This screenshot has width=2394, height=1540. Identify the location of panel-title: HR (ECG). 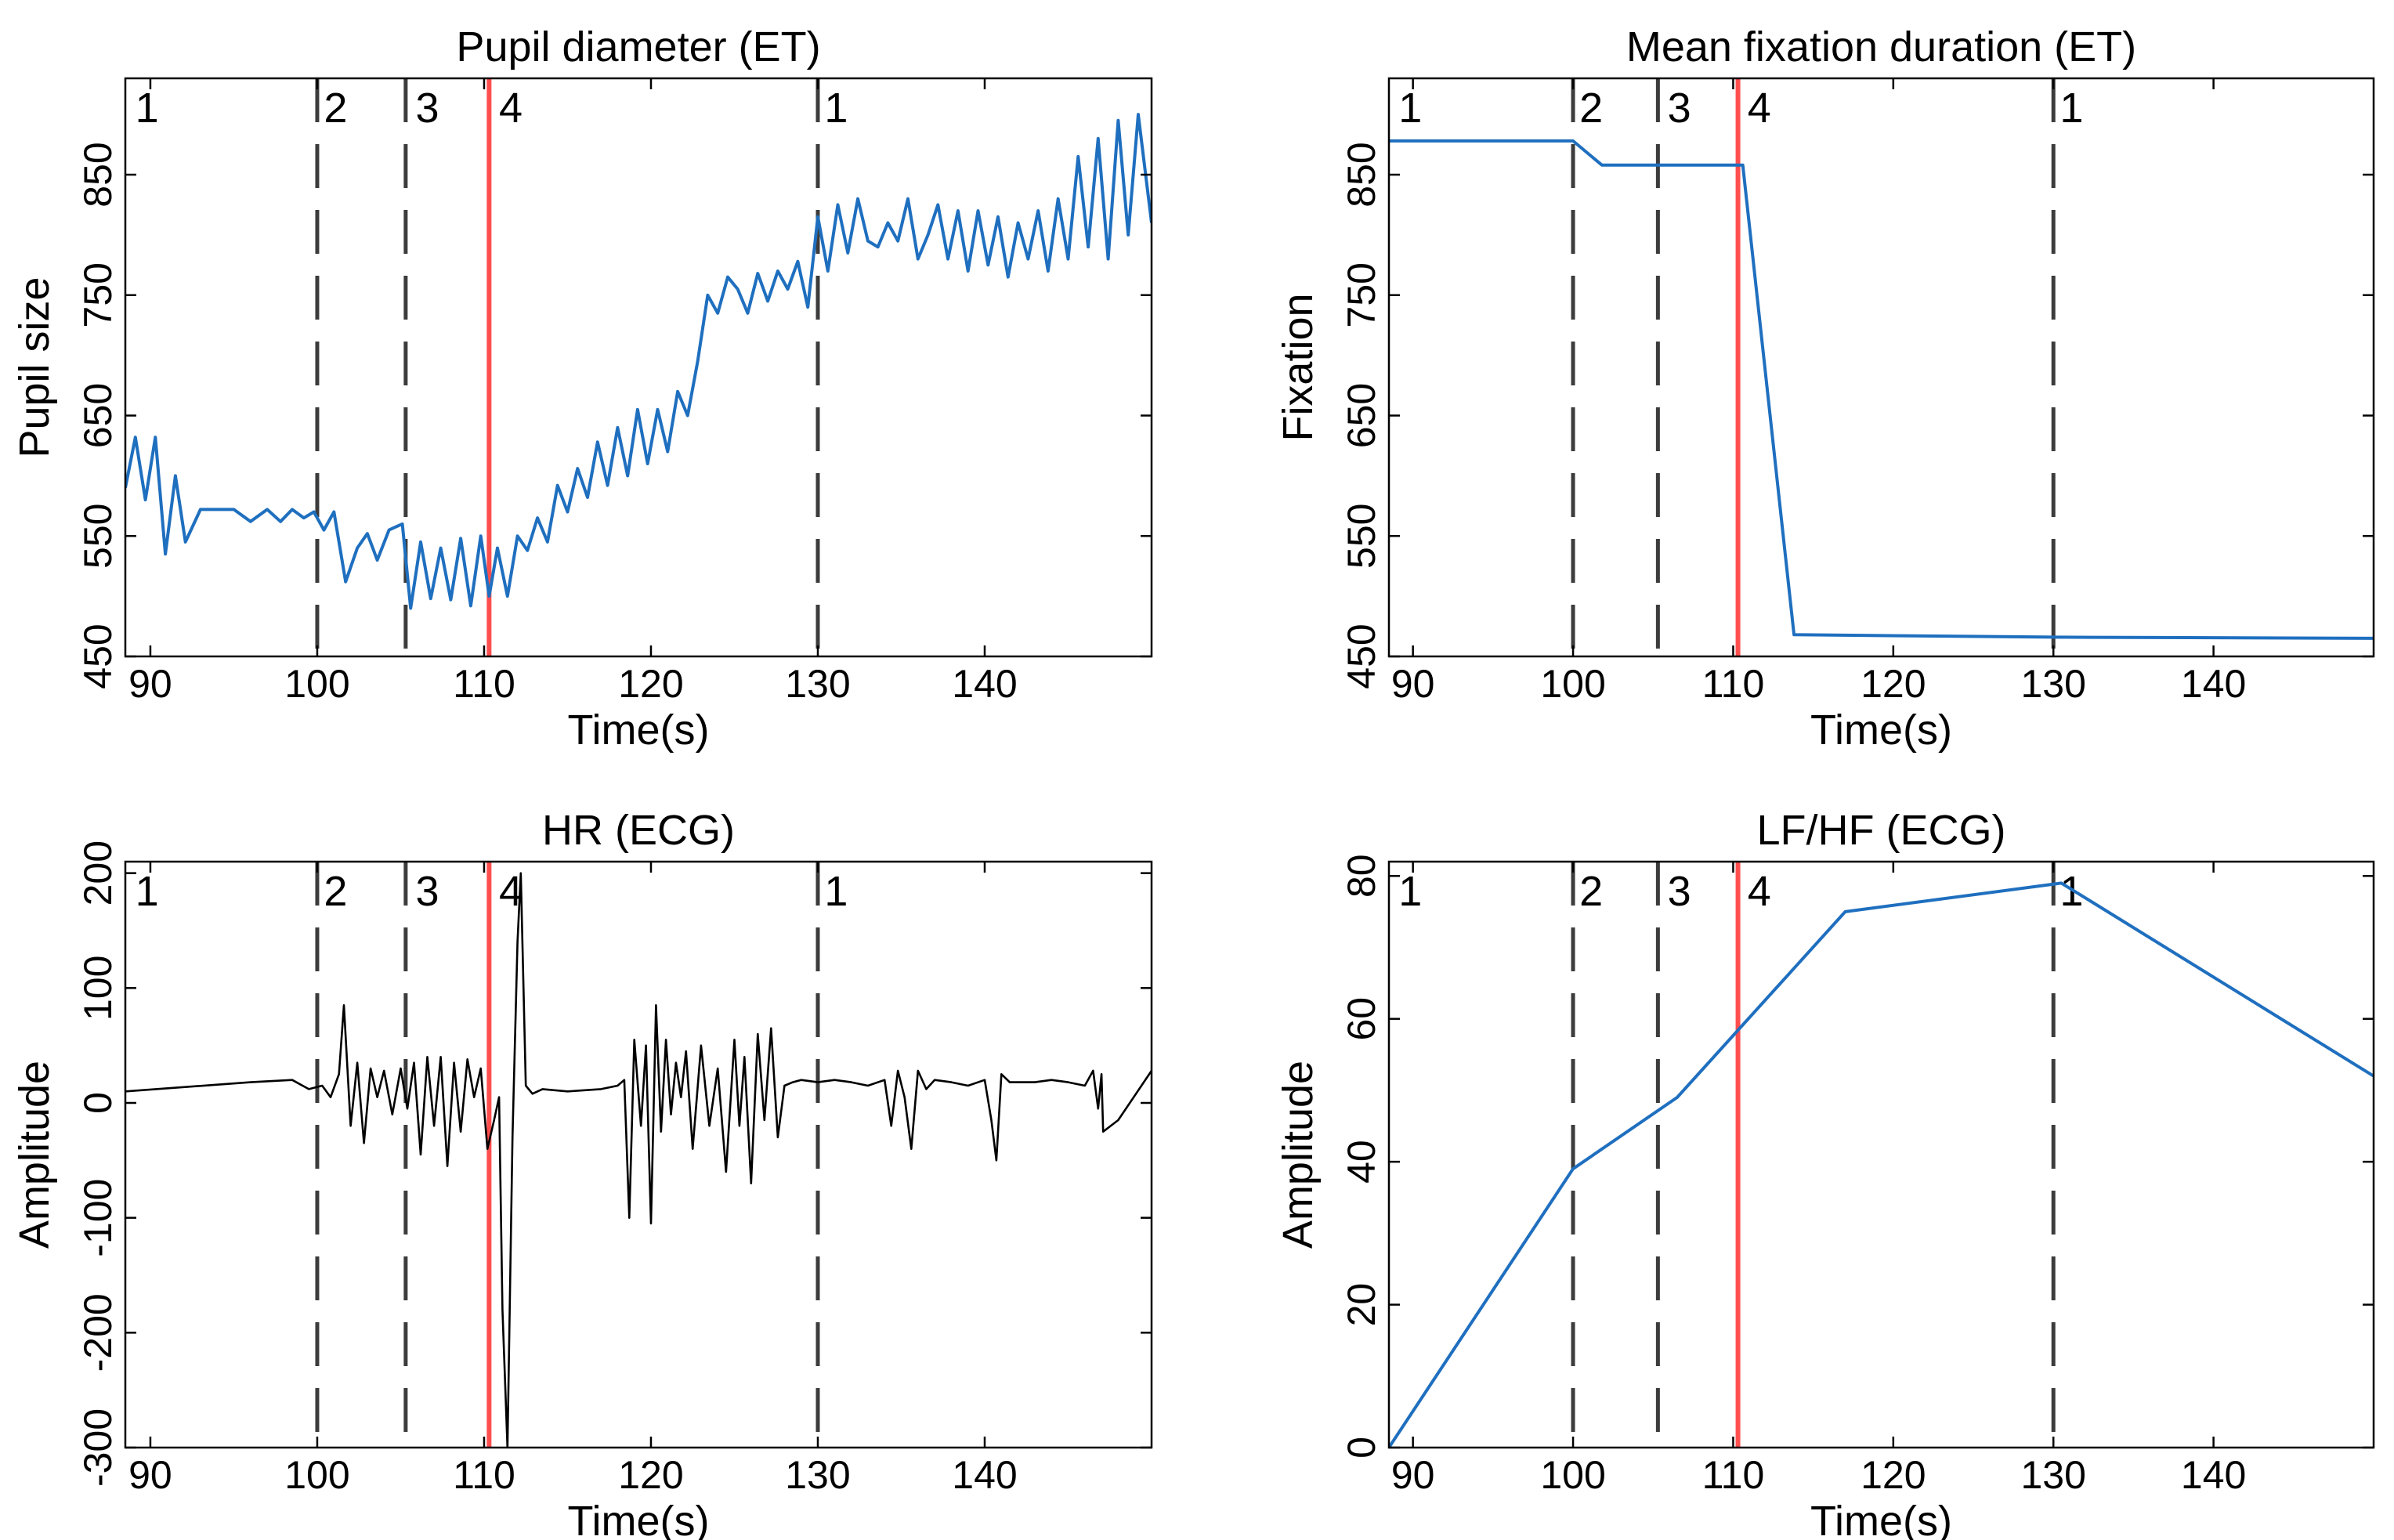
(638, 830).